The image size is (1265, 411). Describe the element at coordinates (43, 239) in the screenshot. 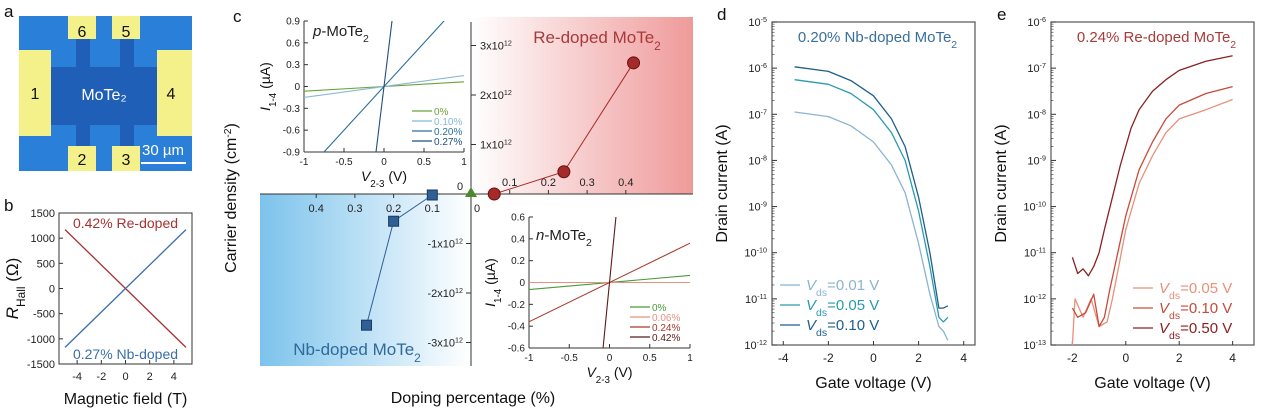

I see `y-tick-label: 1000` at that location.